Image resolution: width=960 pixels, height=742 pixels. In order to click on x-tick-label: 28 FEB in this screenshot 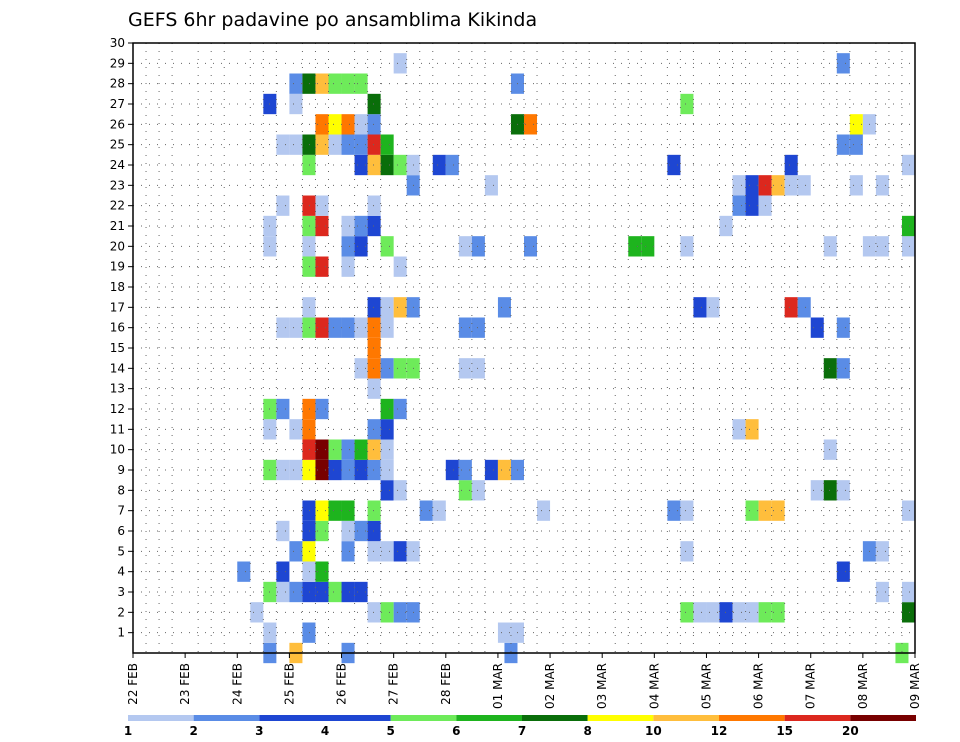, I will do `click(446, 684)`.